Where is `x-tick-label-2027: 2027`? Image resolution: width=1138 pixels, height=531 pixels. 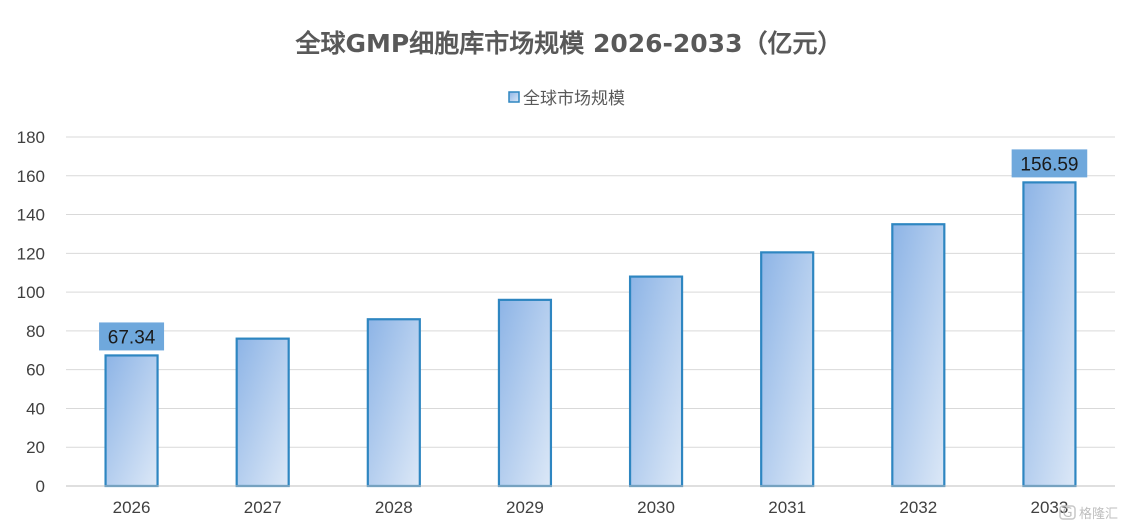 x-tick-label-2027: 2027 is located at coordinates (263, 507).